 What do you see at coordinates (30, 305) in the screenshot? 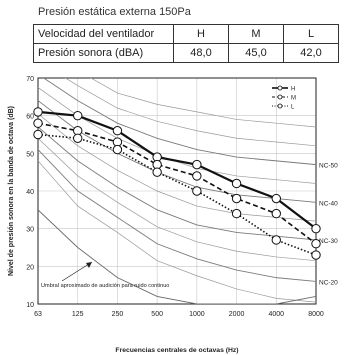
I see `y-tick-label: 10` at bounding box center [30, 305].